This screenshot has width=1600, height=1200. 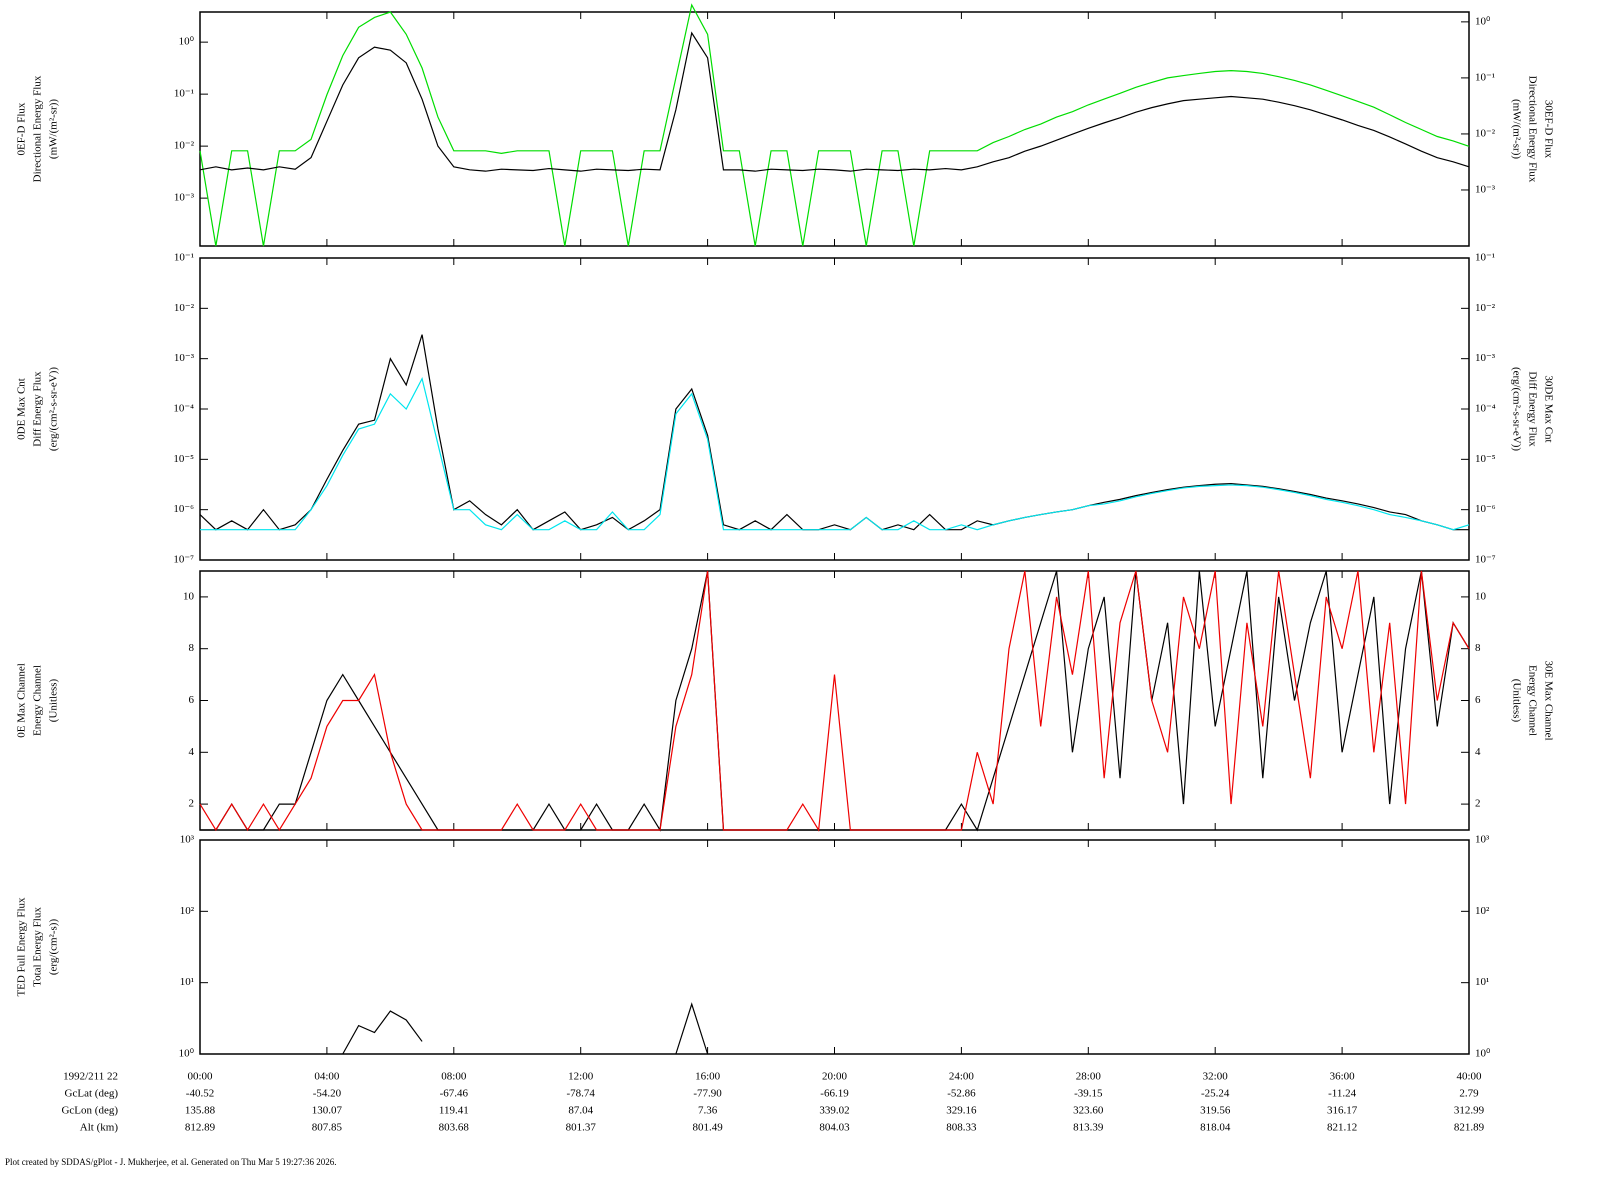 What do you see at coordinates (1485, 560) in the screenshot?
I see `y2-tick-label: 10⁻⁷` at bounding box center [1485, 560].